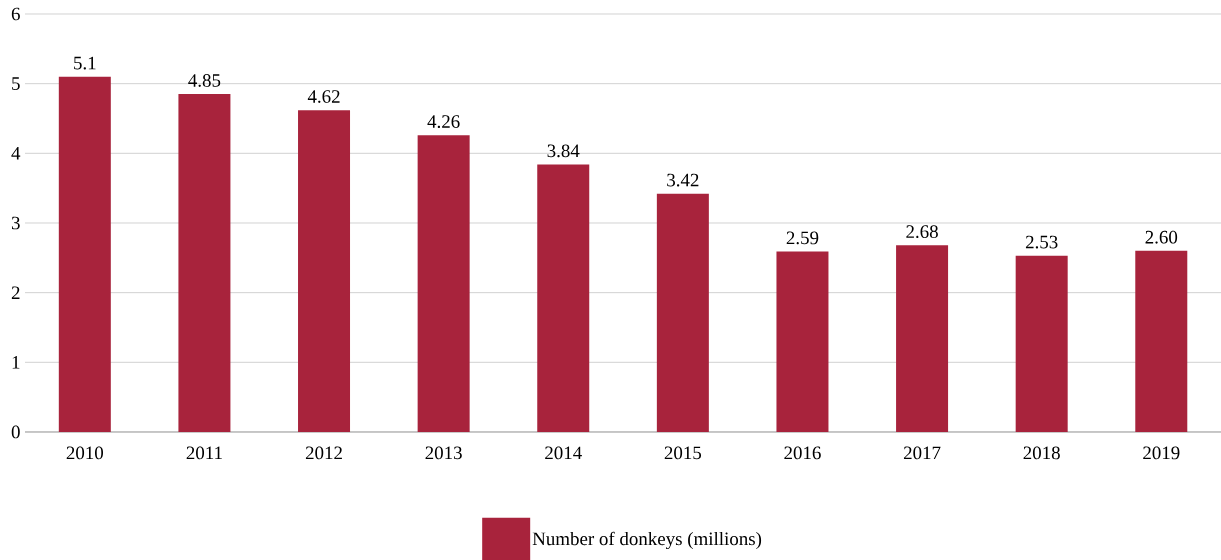 The height and width of the screenshot is (560, 1221). What do you see at coordinates (204, 453) in the screenshot?
I see `x-tick-label: 2011` at bounding box center [204, 453].